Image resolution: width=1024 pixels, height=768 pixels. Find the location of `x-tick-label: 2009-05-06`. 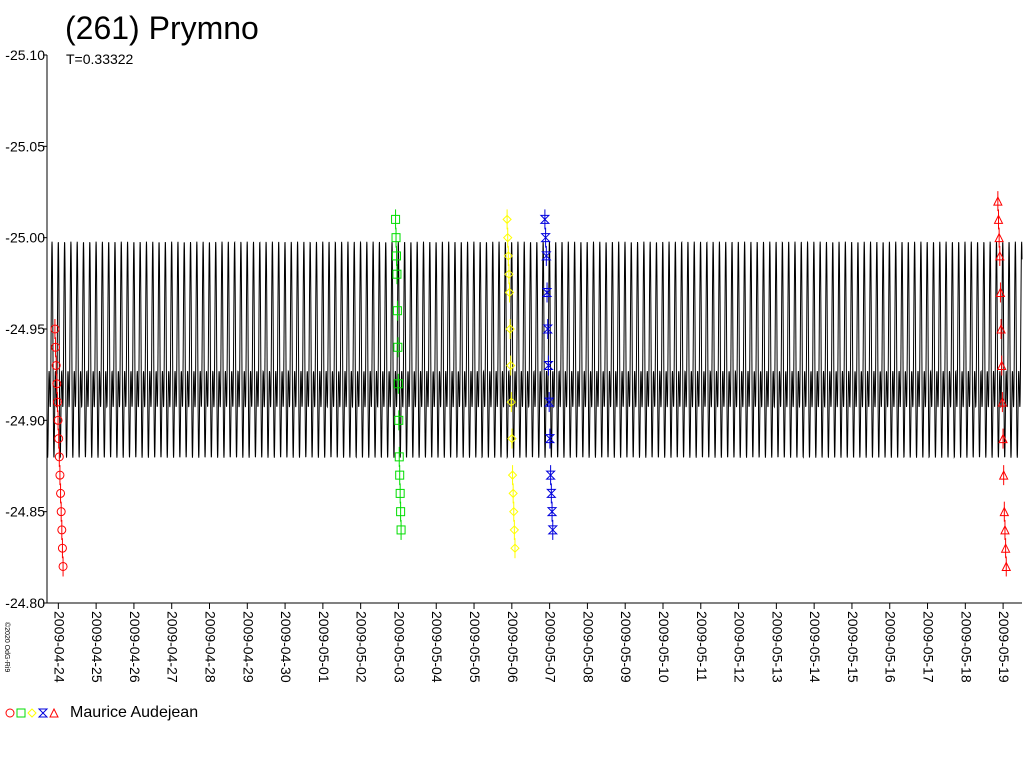

x-tick-label: 2009-05-06 is located at coordinates (513, 647).